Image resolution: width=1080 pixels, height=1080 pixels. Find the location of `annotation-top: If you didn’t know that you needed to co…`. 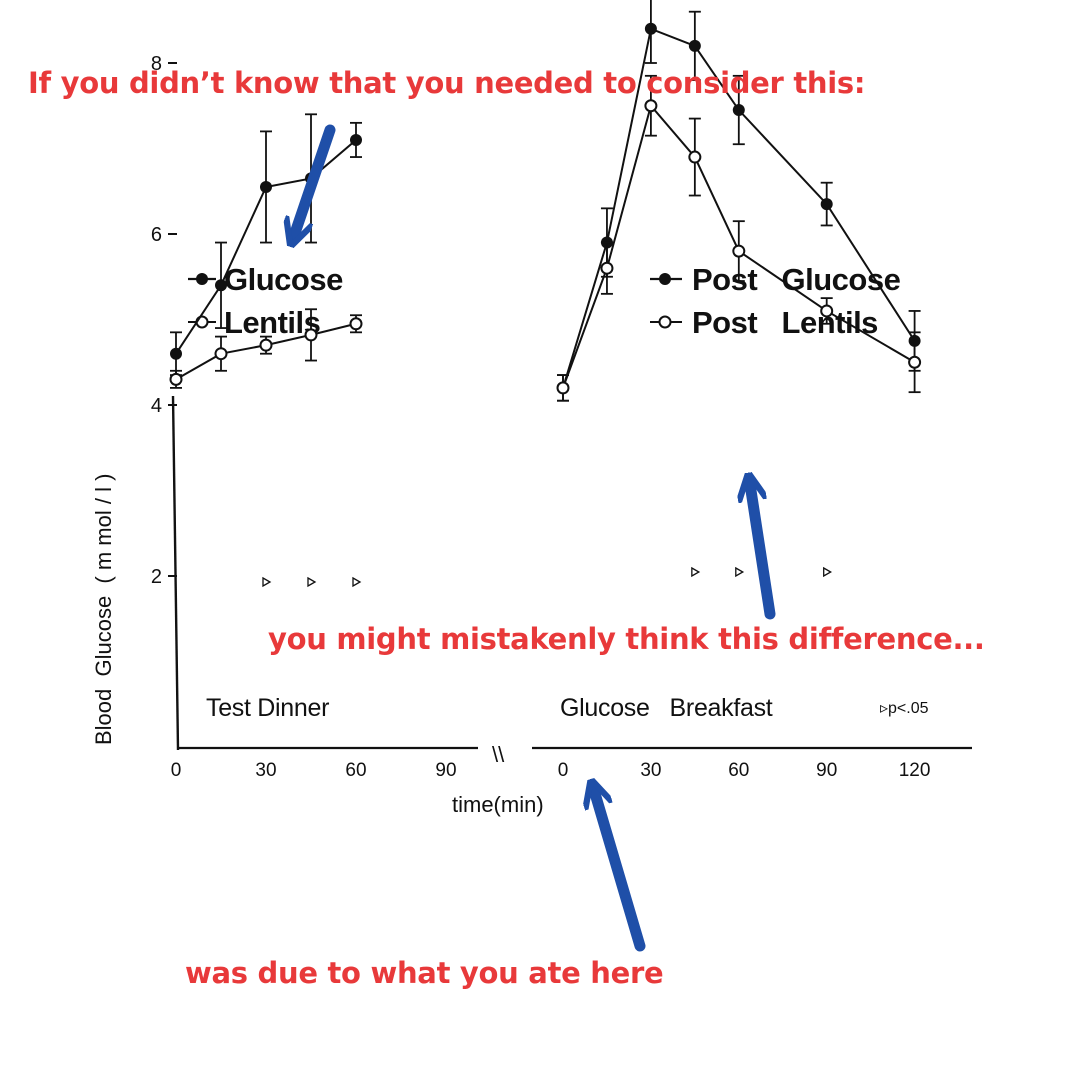

annotation-top: If you didn’t know that you needed to co… is located at coordinates (447, 83).